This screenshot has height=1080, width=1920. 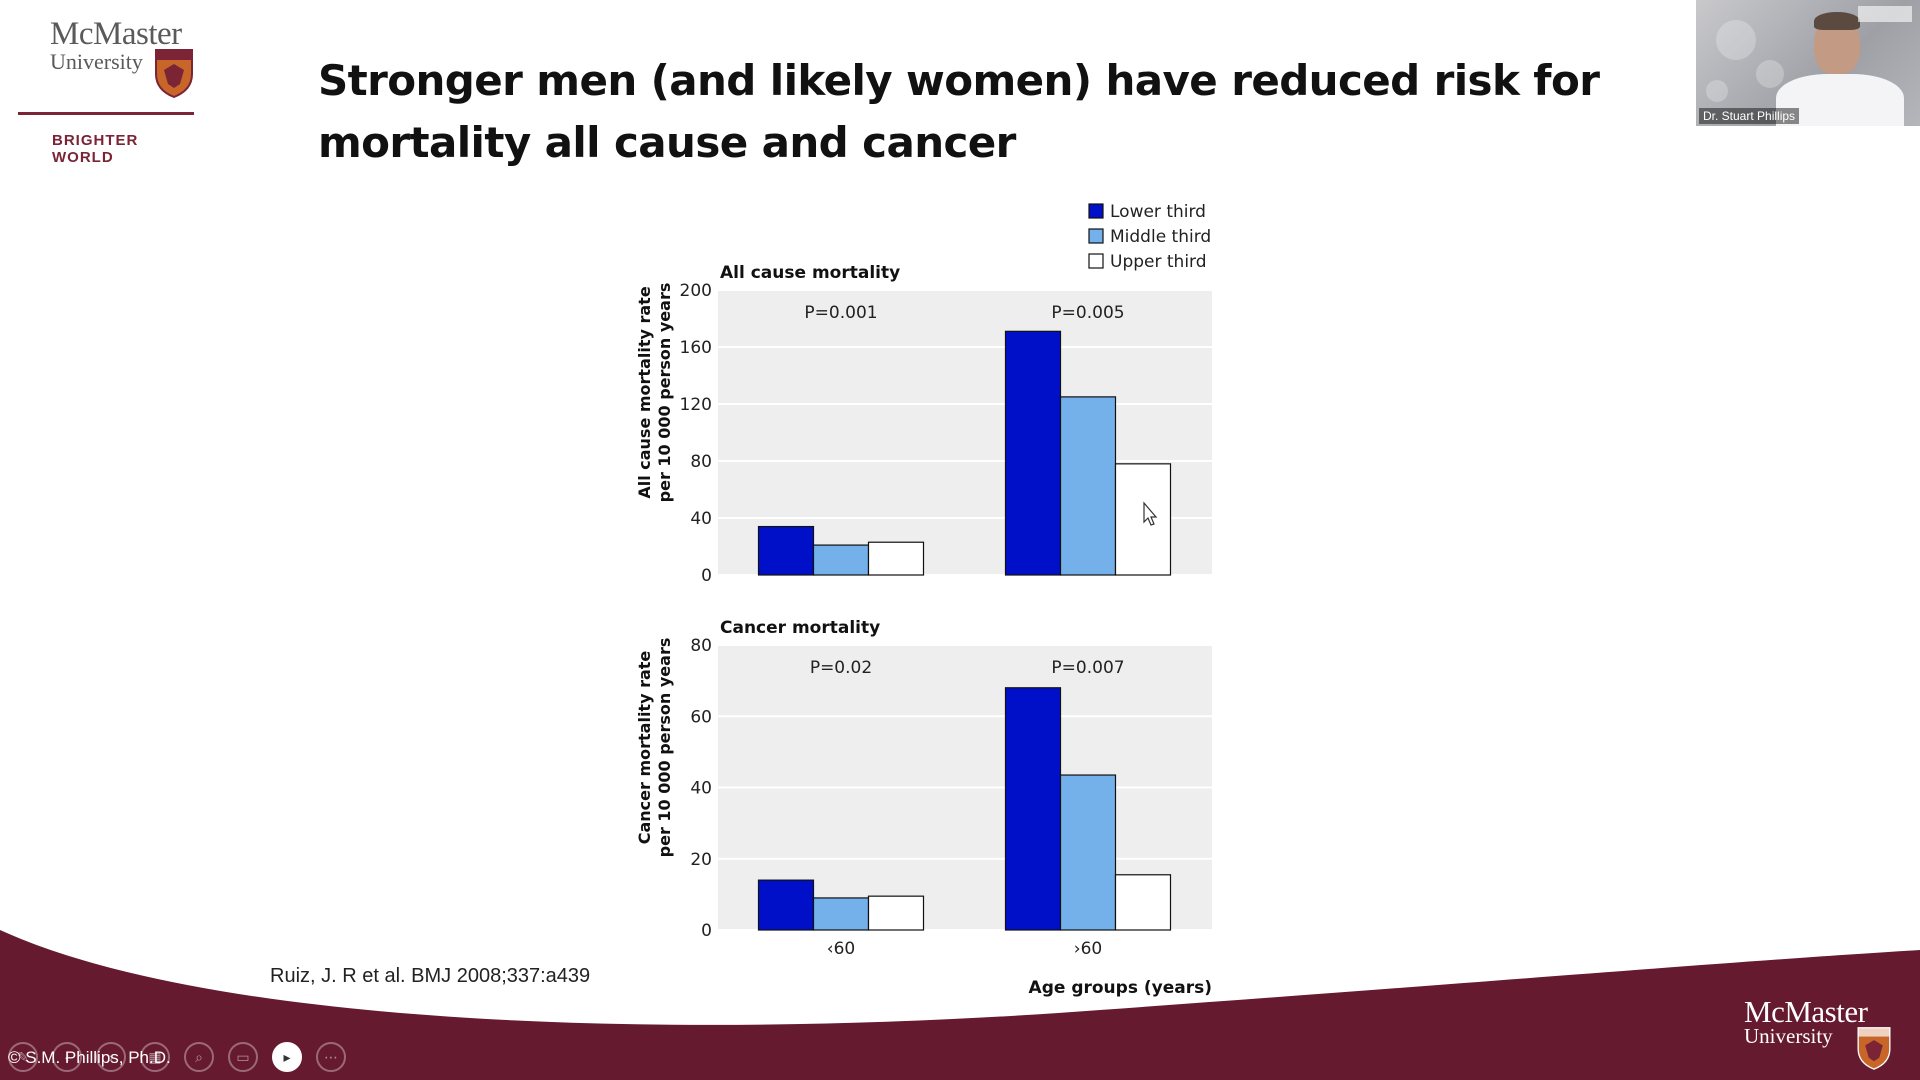 What do you see at coordinates (96, 61) in the screenshot?
I see `logo-name-line2: University` at bounding box center [96, 61].